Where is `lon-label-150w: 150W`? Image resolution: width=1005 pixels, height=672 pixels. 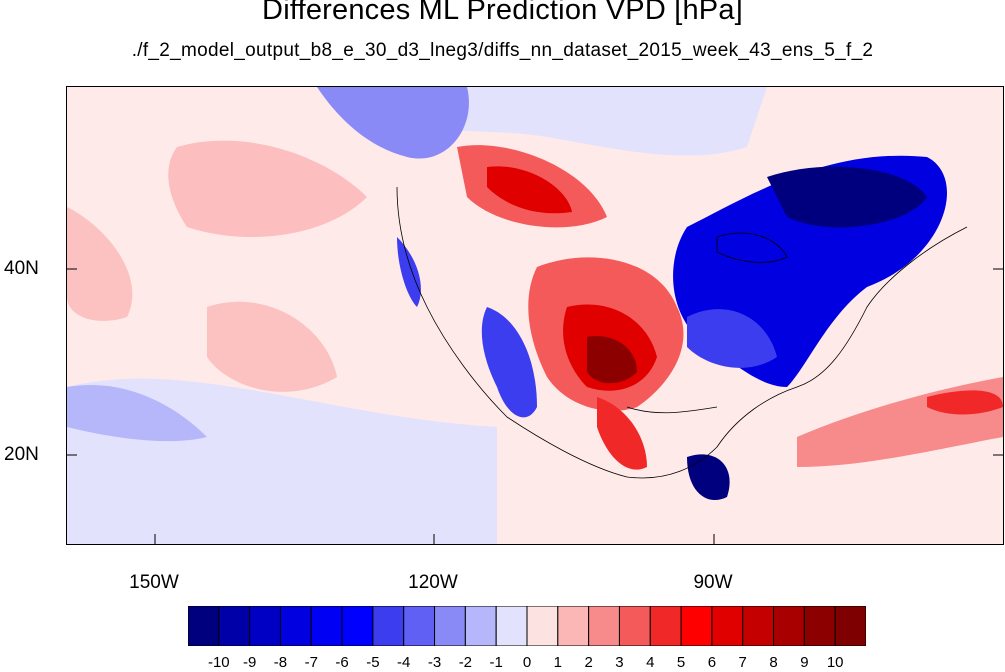 lon-label-150w: 150W is located at coordinates (154, 582).